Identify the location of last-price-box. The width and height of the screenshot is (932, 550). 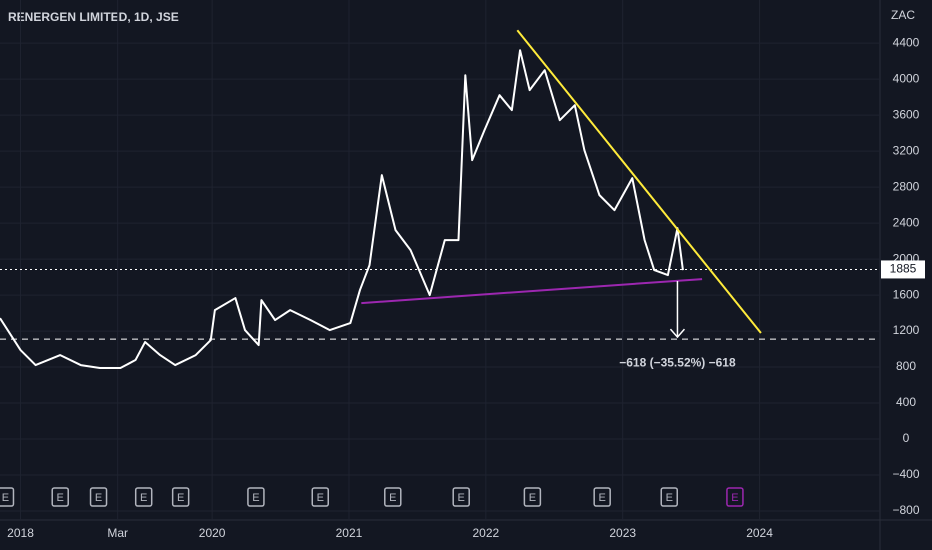
(903, 269).